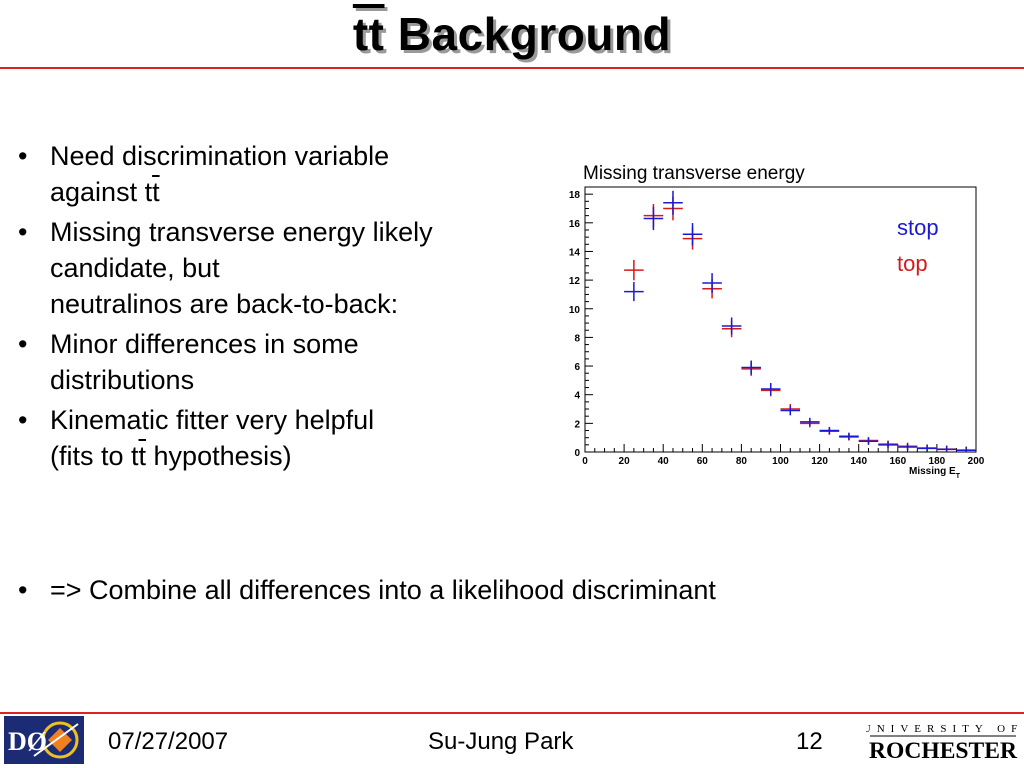  Describe the element at coordinates (780, 461) in the screenshot. I see `x-tick-label: 100` at that location.